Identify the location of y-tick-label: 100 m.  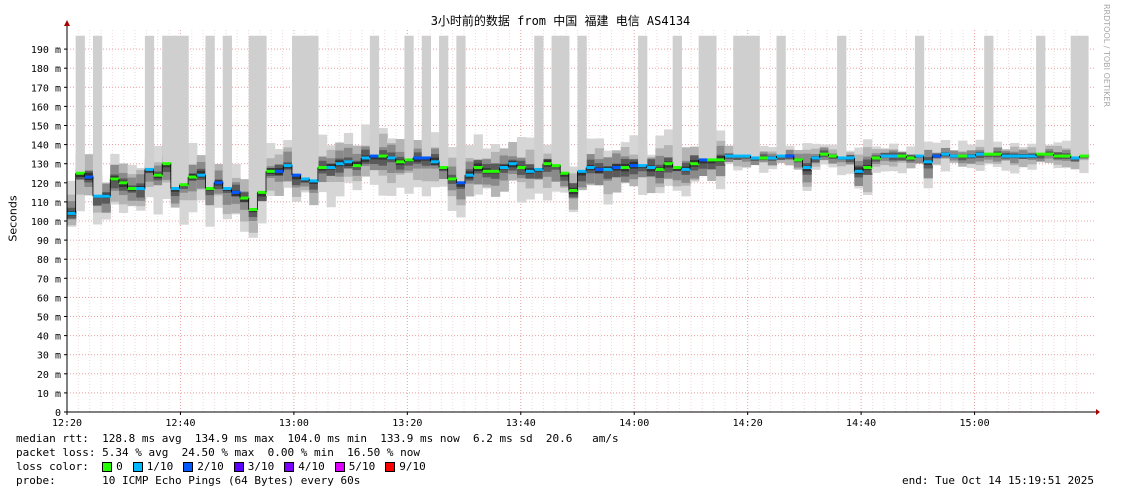
(46, 222).